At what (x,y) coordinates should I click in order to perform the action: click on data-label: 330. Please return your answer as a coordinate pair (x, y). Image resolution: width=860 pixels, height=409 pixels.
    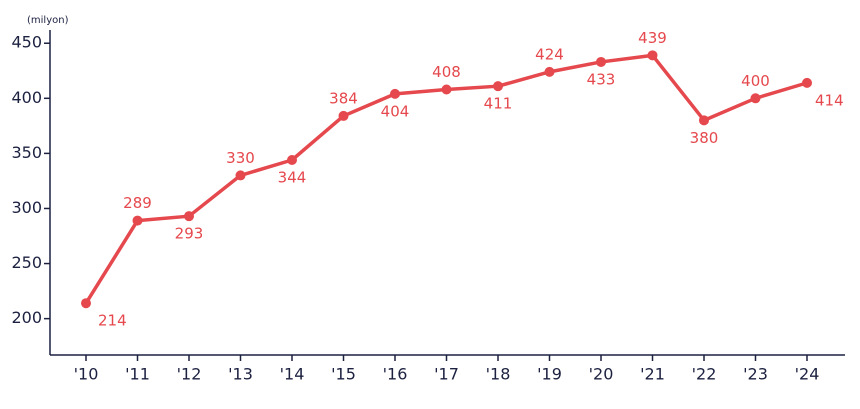
    Looking at the image, I should click on (240, 158).